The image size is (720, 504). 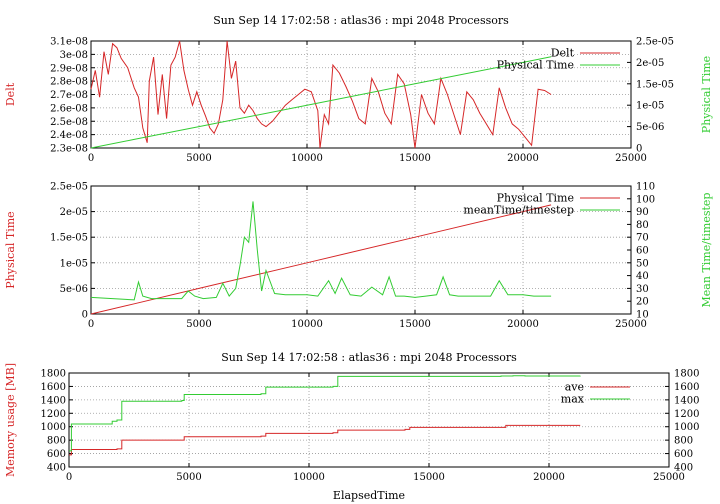 I want to click on y2-tick-label: 60, so click(x=642, y=251).